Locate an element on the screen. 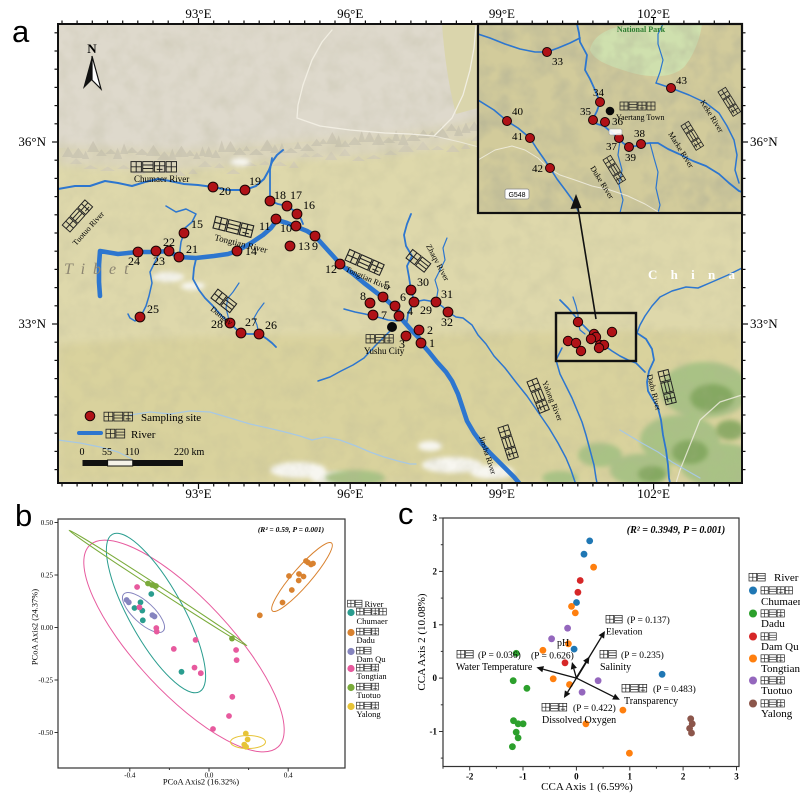  svg-text: 6 is located at coordinates (403, 297).